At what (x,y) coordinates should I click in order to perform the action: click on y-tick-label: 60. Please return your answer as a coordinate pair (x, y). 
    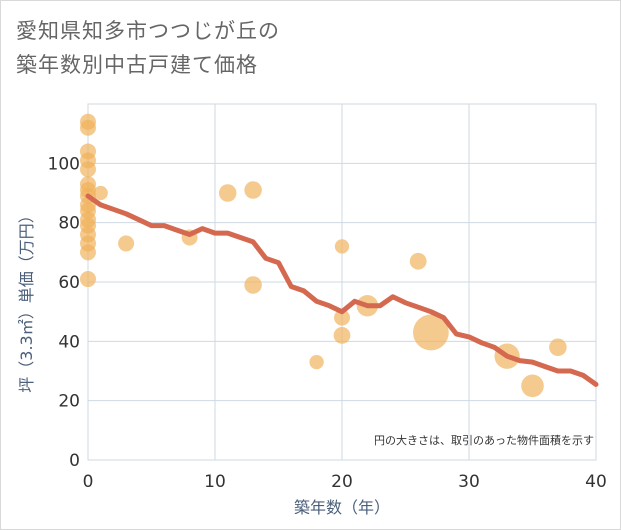
    Looking at the image, I should click on (69, 283).